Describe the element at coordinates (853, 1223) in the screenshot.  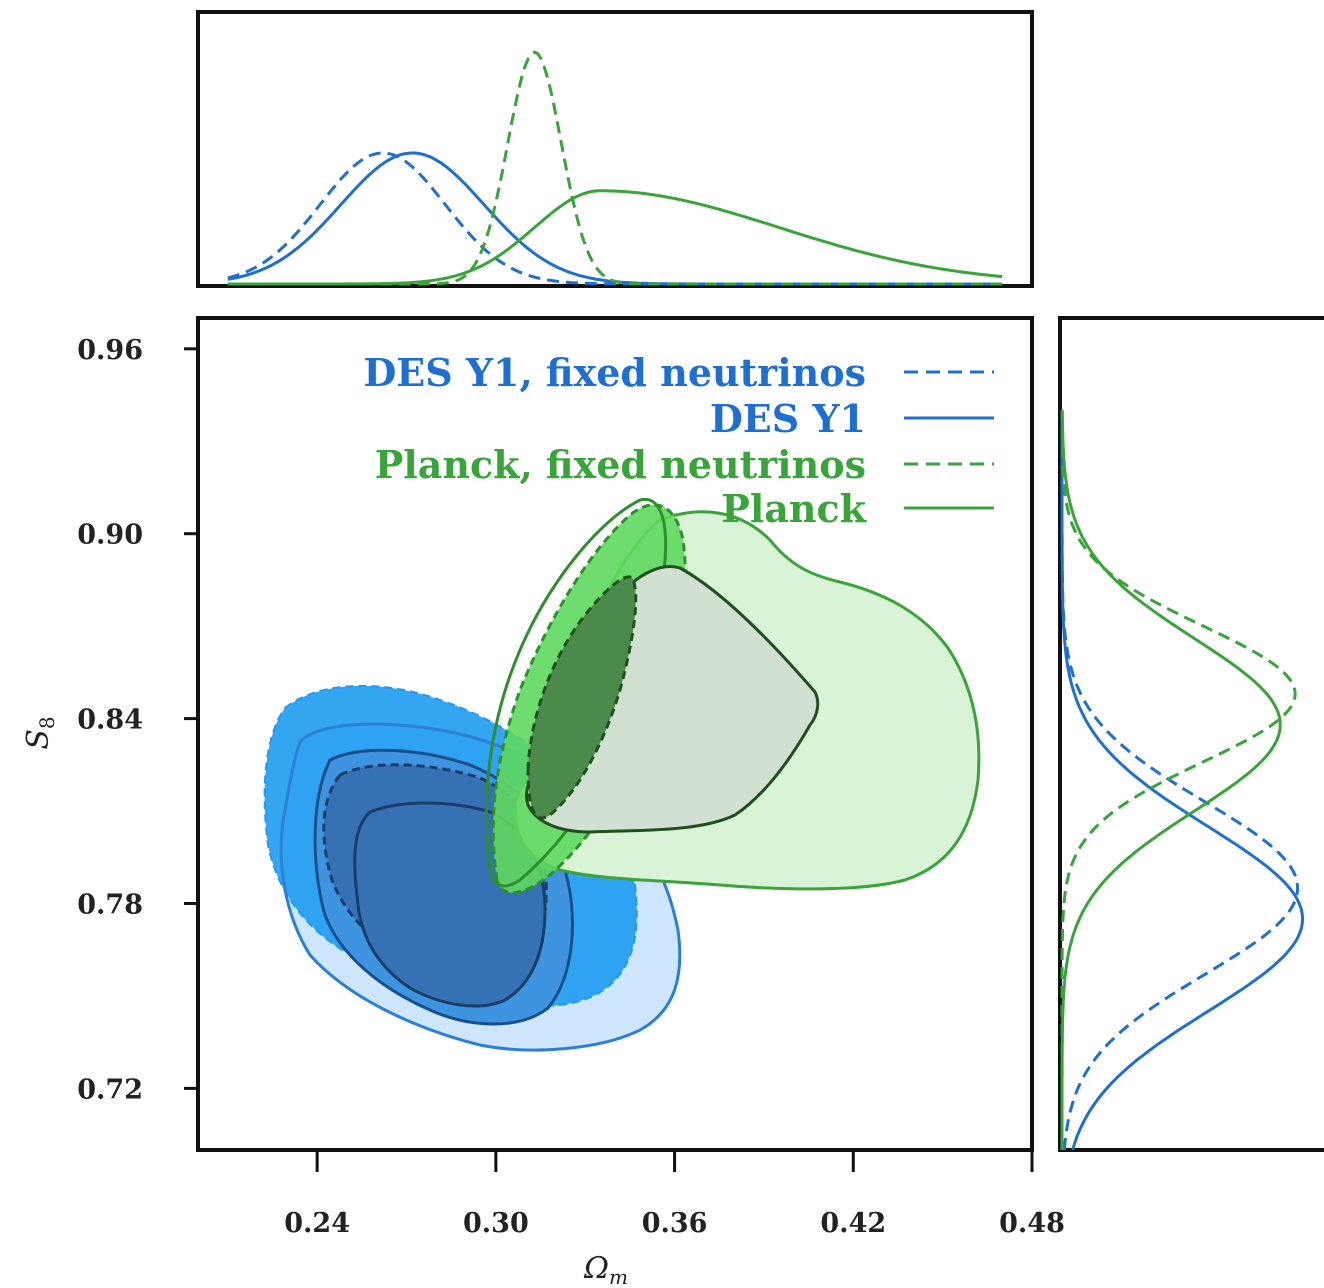
I see `x-tick-label: 0.42` at that location.